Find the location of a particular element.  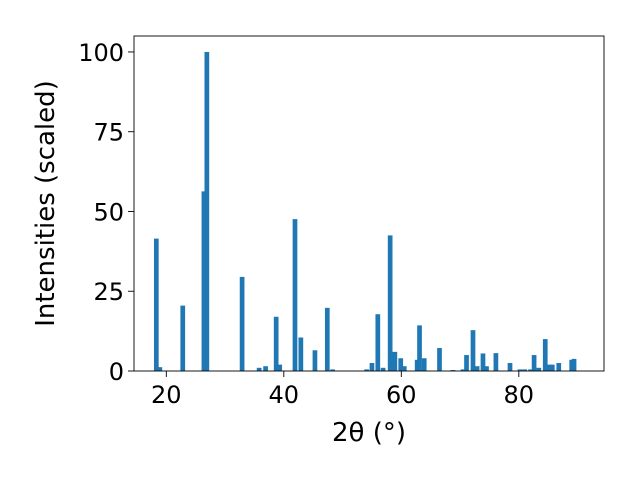

y-tick-label: 75 is located at coordinates (108, 133).